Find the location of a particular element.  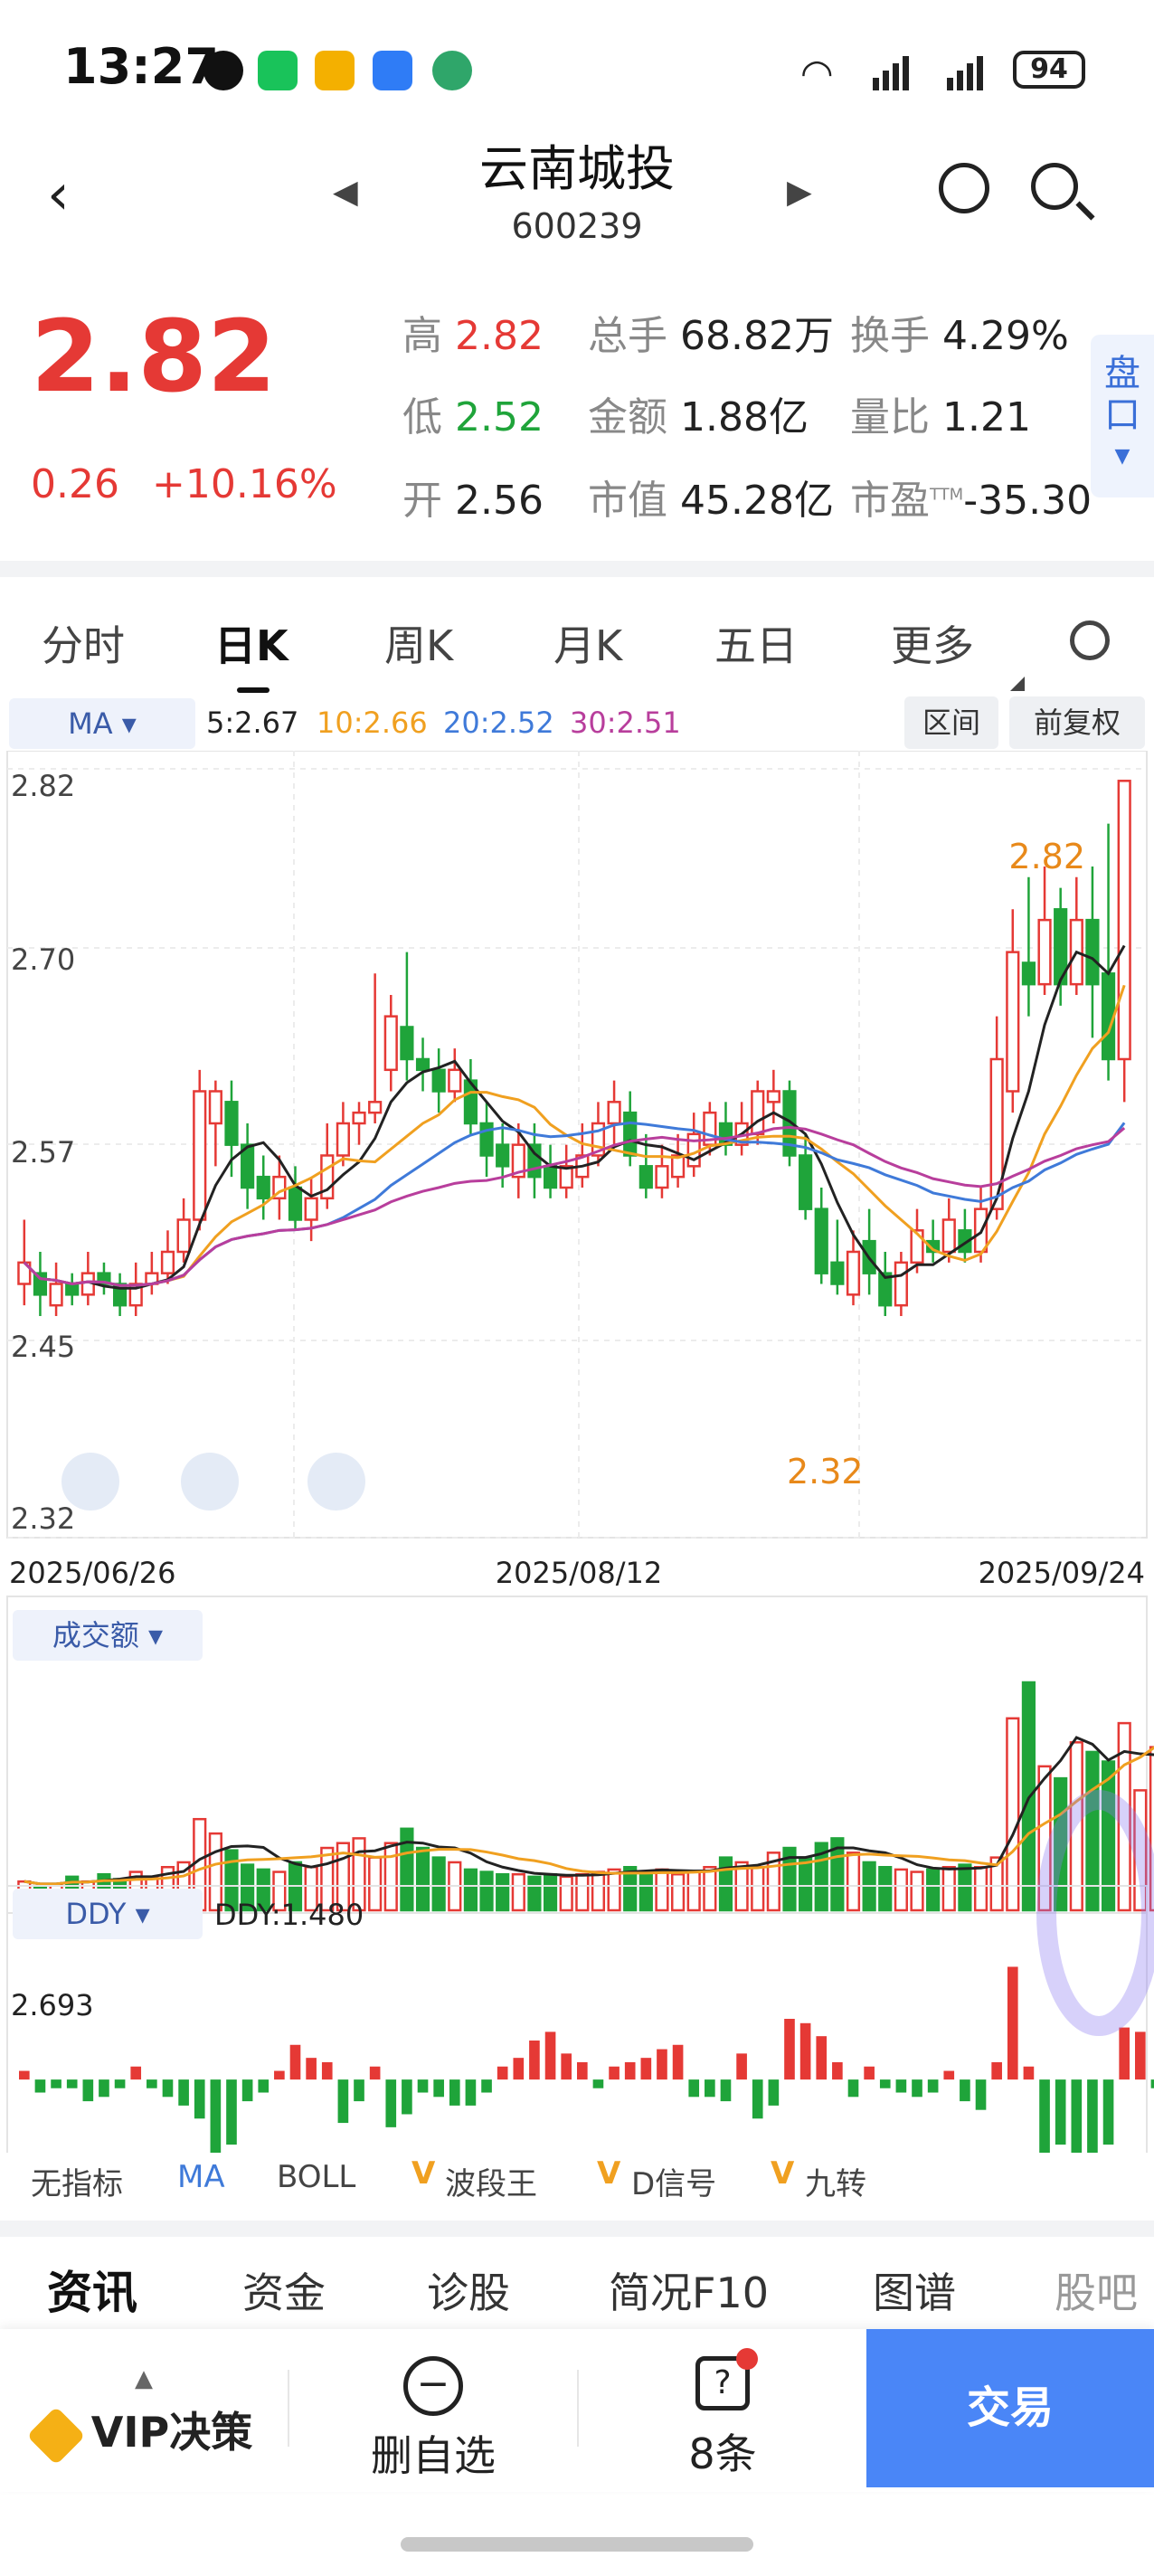

indicator-ma: MA is located at coordinates (201, 2177).